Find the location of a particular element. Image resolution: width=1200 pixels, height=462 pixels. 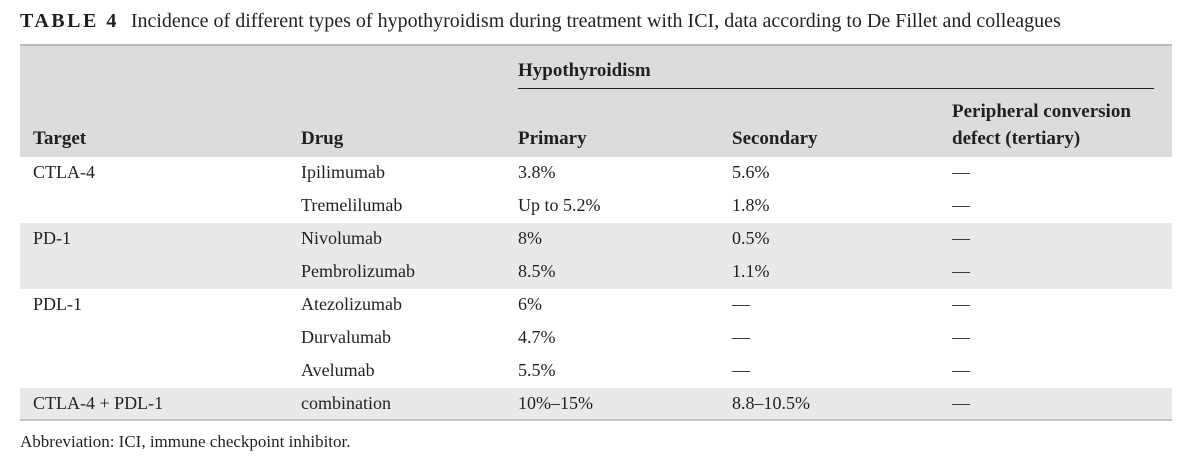

table-row: Avelumab 5.5% — — is located at coordinates (596, 371).